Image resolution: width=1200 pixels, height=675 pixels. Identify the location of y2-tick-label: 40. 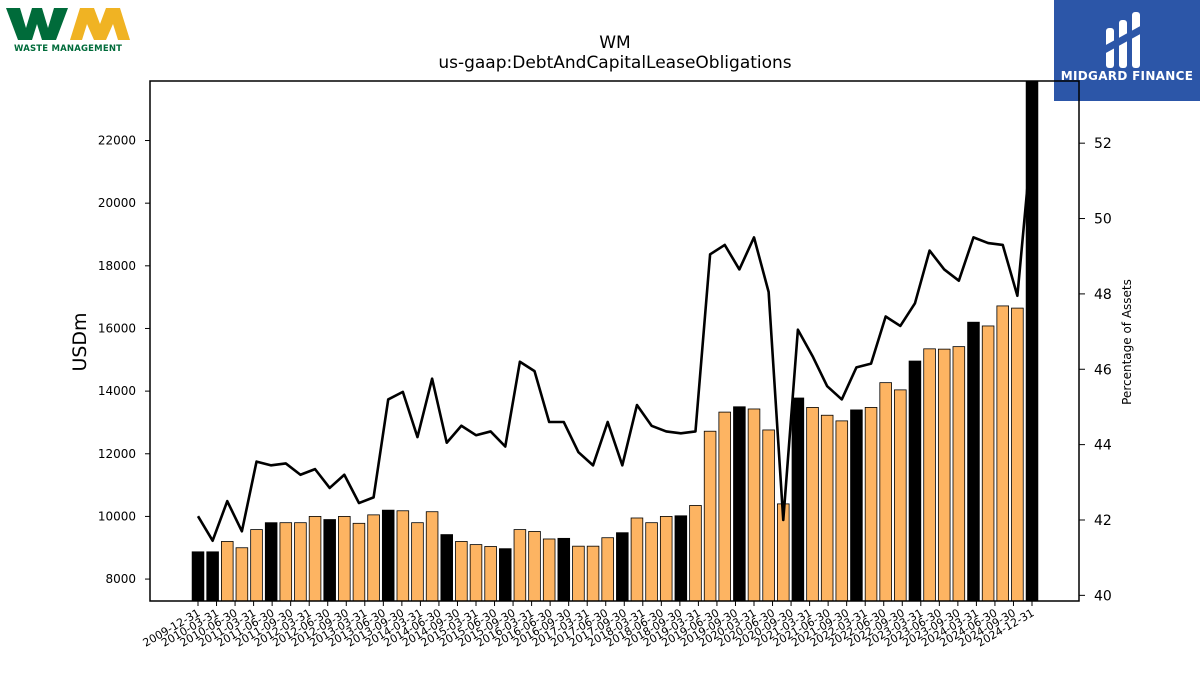
(1103, 596).